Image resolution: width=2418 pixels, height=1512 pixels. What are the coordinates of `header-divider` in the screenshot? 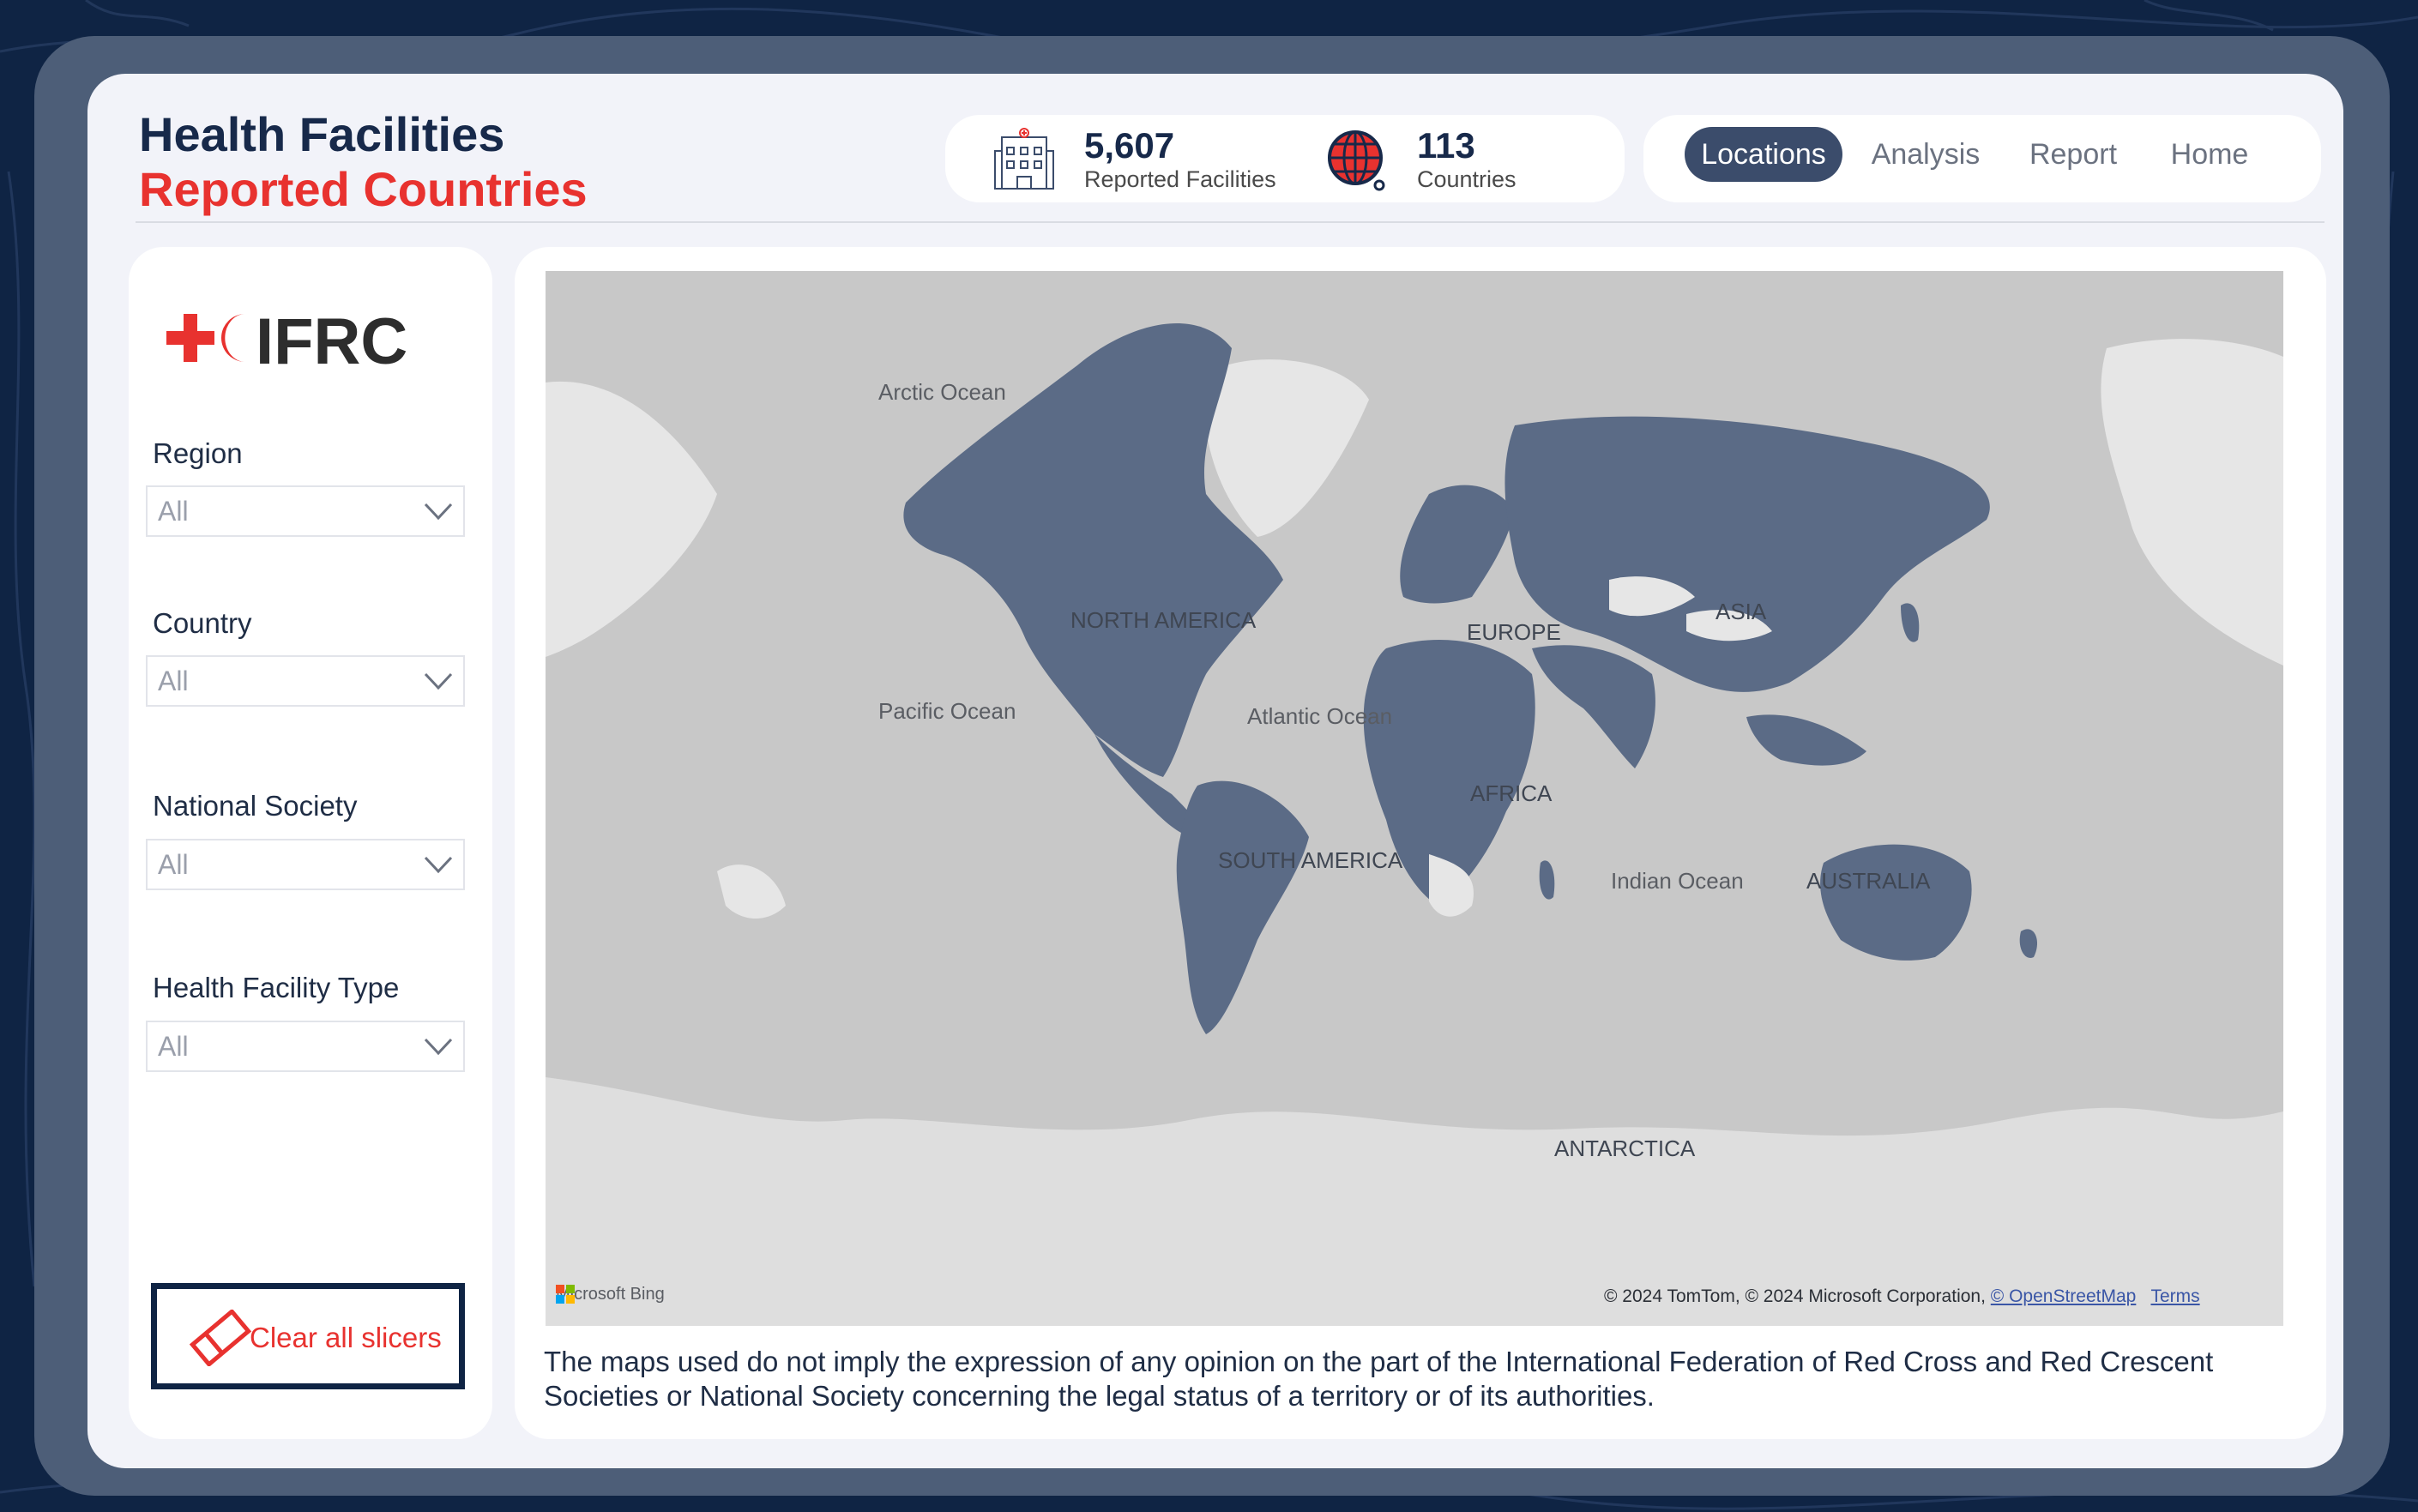 It's located at (1230, 222).